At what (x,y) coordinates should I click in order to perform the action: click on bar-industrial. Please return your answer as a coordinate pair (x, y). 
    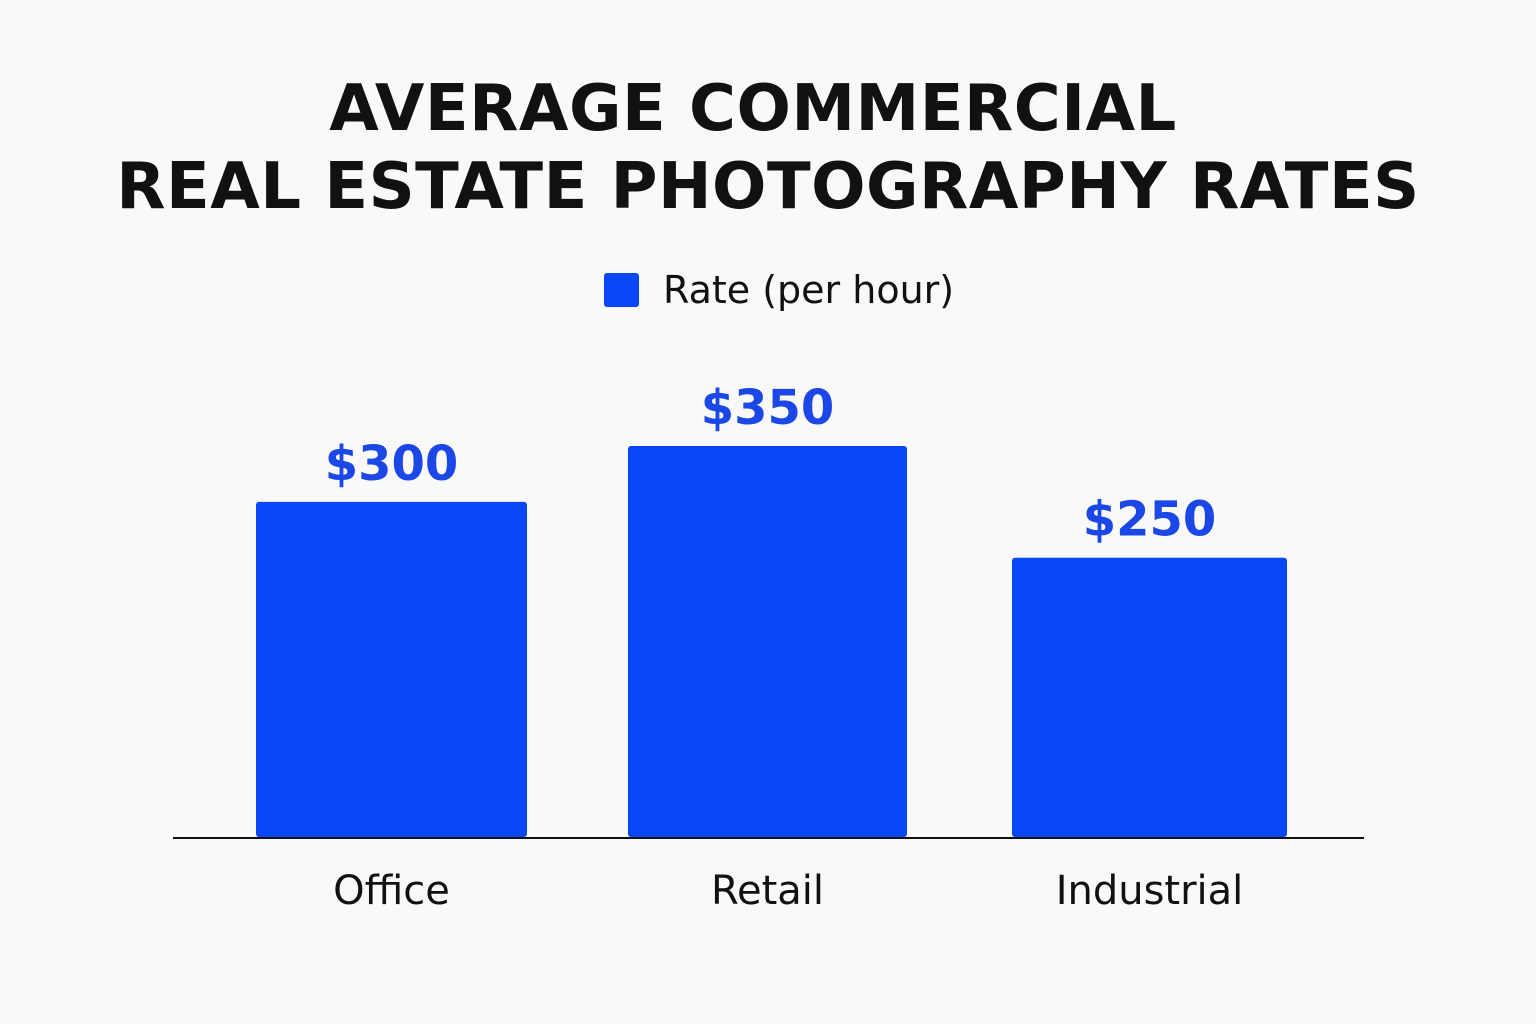
    Looking at the image, I should click on (1149, 697).